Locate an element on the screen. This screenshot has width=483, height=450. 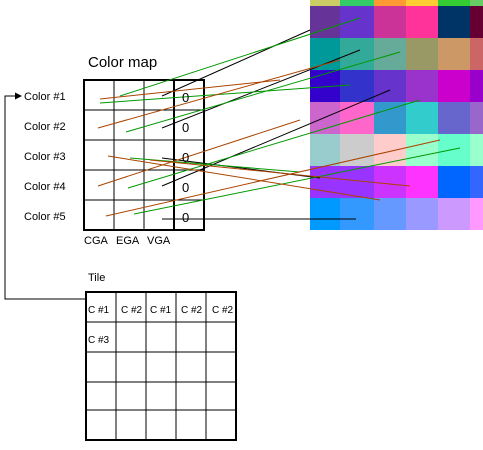
tile-grid: C #1 C #2 C #1 C #2 C #2 C #3 is located at coordinates (161, 366).